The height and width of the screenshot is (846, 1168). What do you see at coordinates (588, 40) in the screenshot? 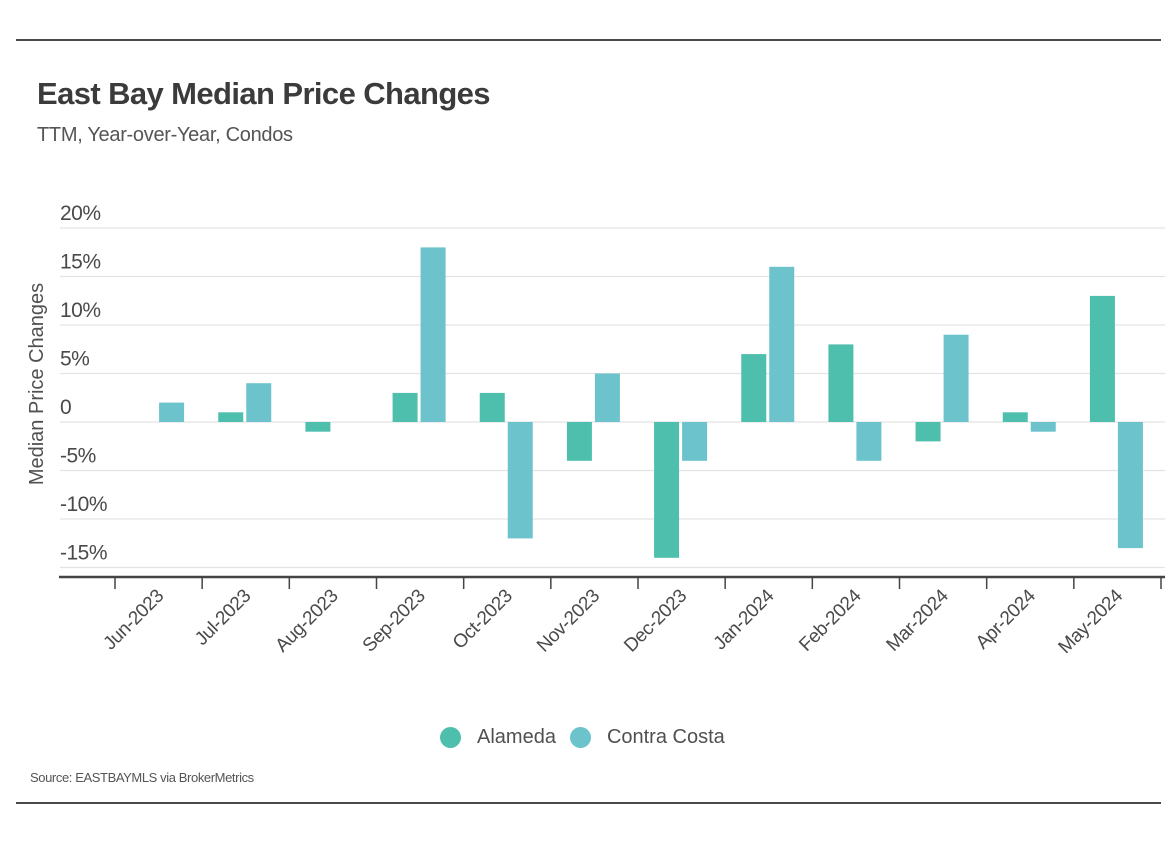
I see `top-rule` at bounding box center [588, 40].